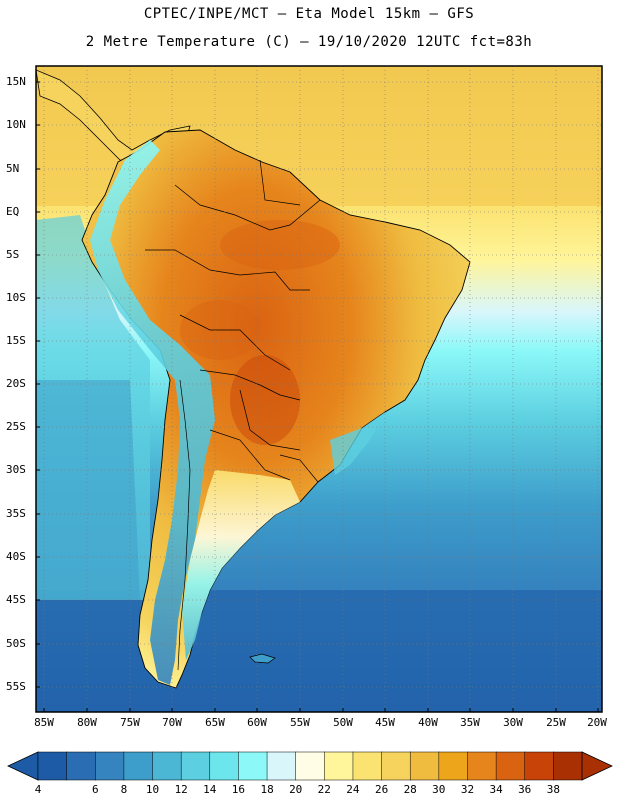 This screenshot has height=800, width=618. I want to click on lat-label: 20S, so click(16, 383).